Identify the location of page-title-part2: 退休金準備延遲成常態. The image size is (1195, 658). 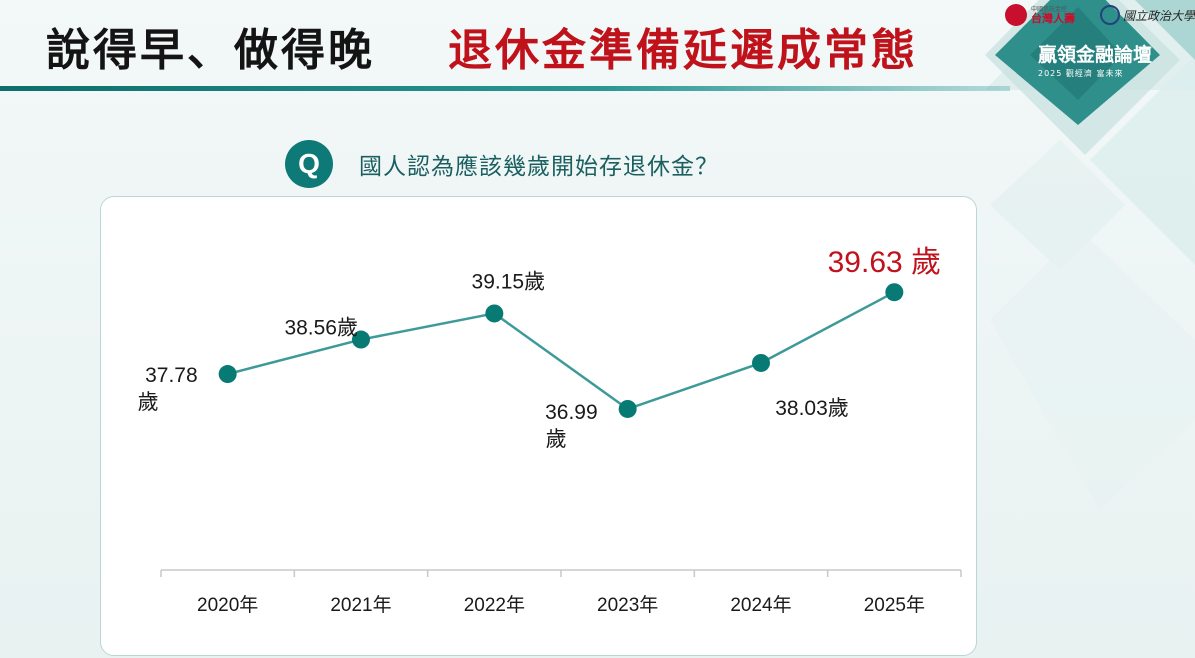
(683, 50).